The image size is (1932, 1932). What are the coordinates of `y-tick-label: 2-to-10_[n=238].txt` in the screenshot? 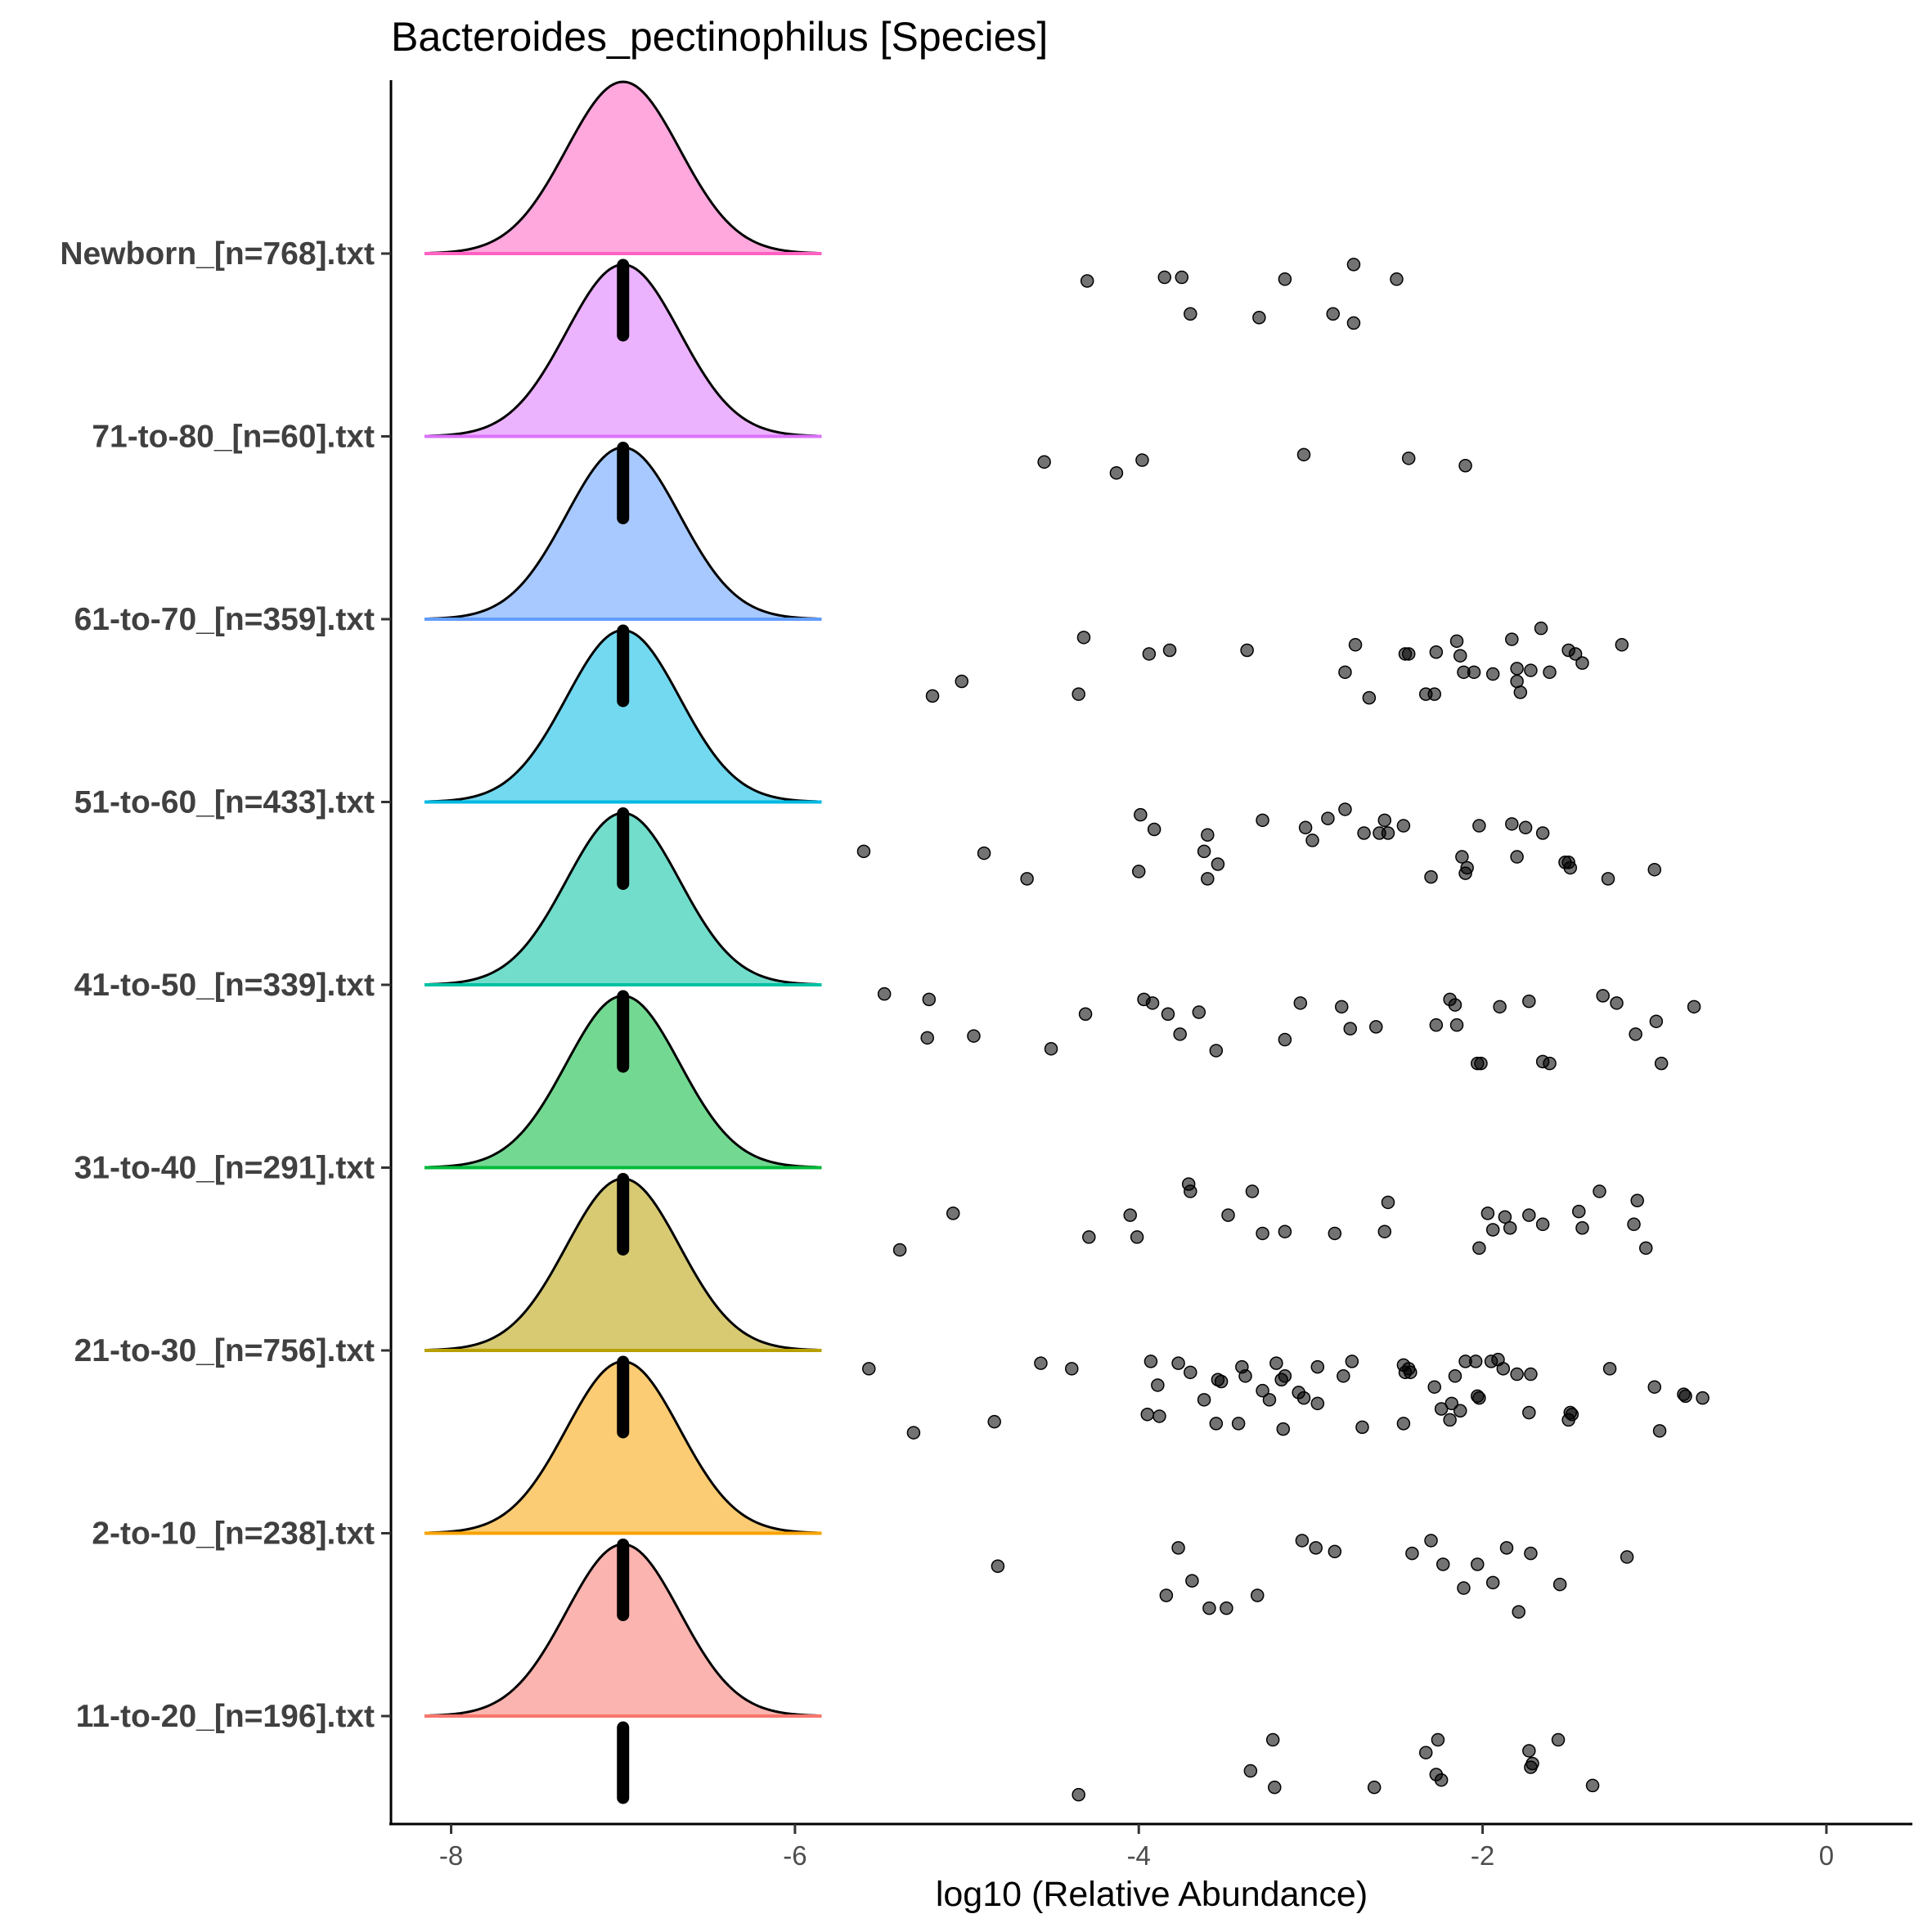 It's located at (234, 1534).